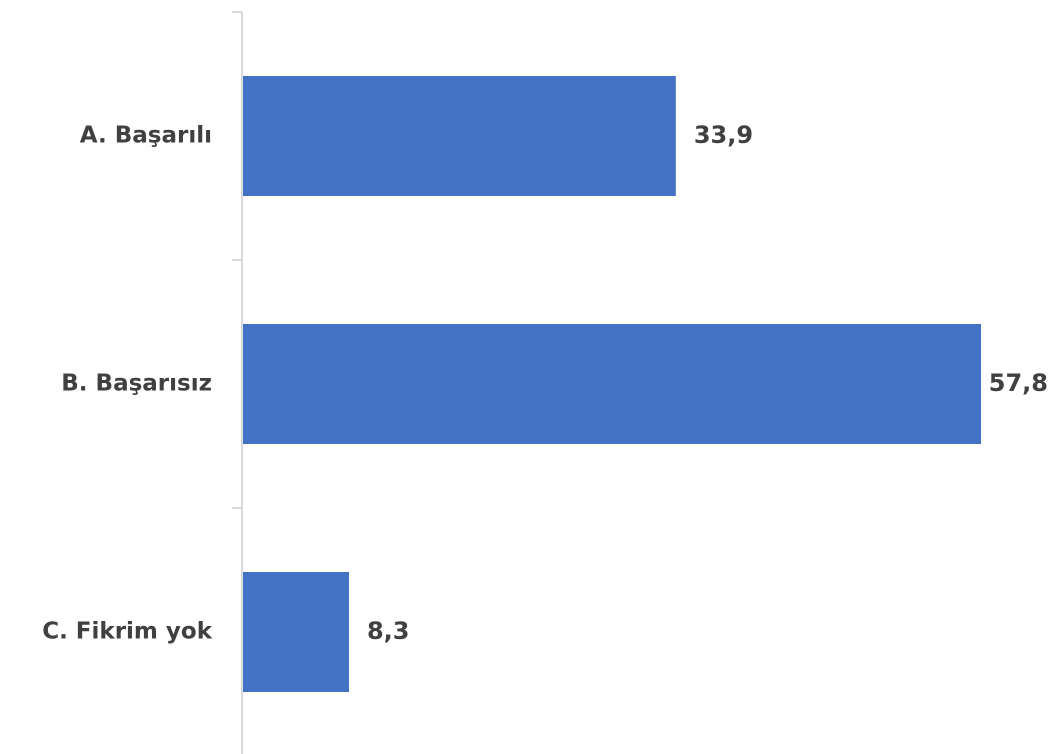 This screenshot has height=754, width=1050. I want to click on data-label: 8,3, so click(388, 631).